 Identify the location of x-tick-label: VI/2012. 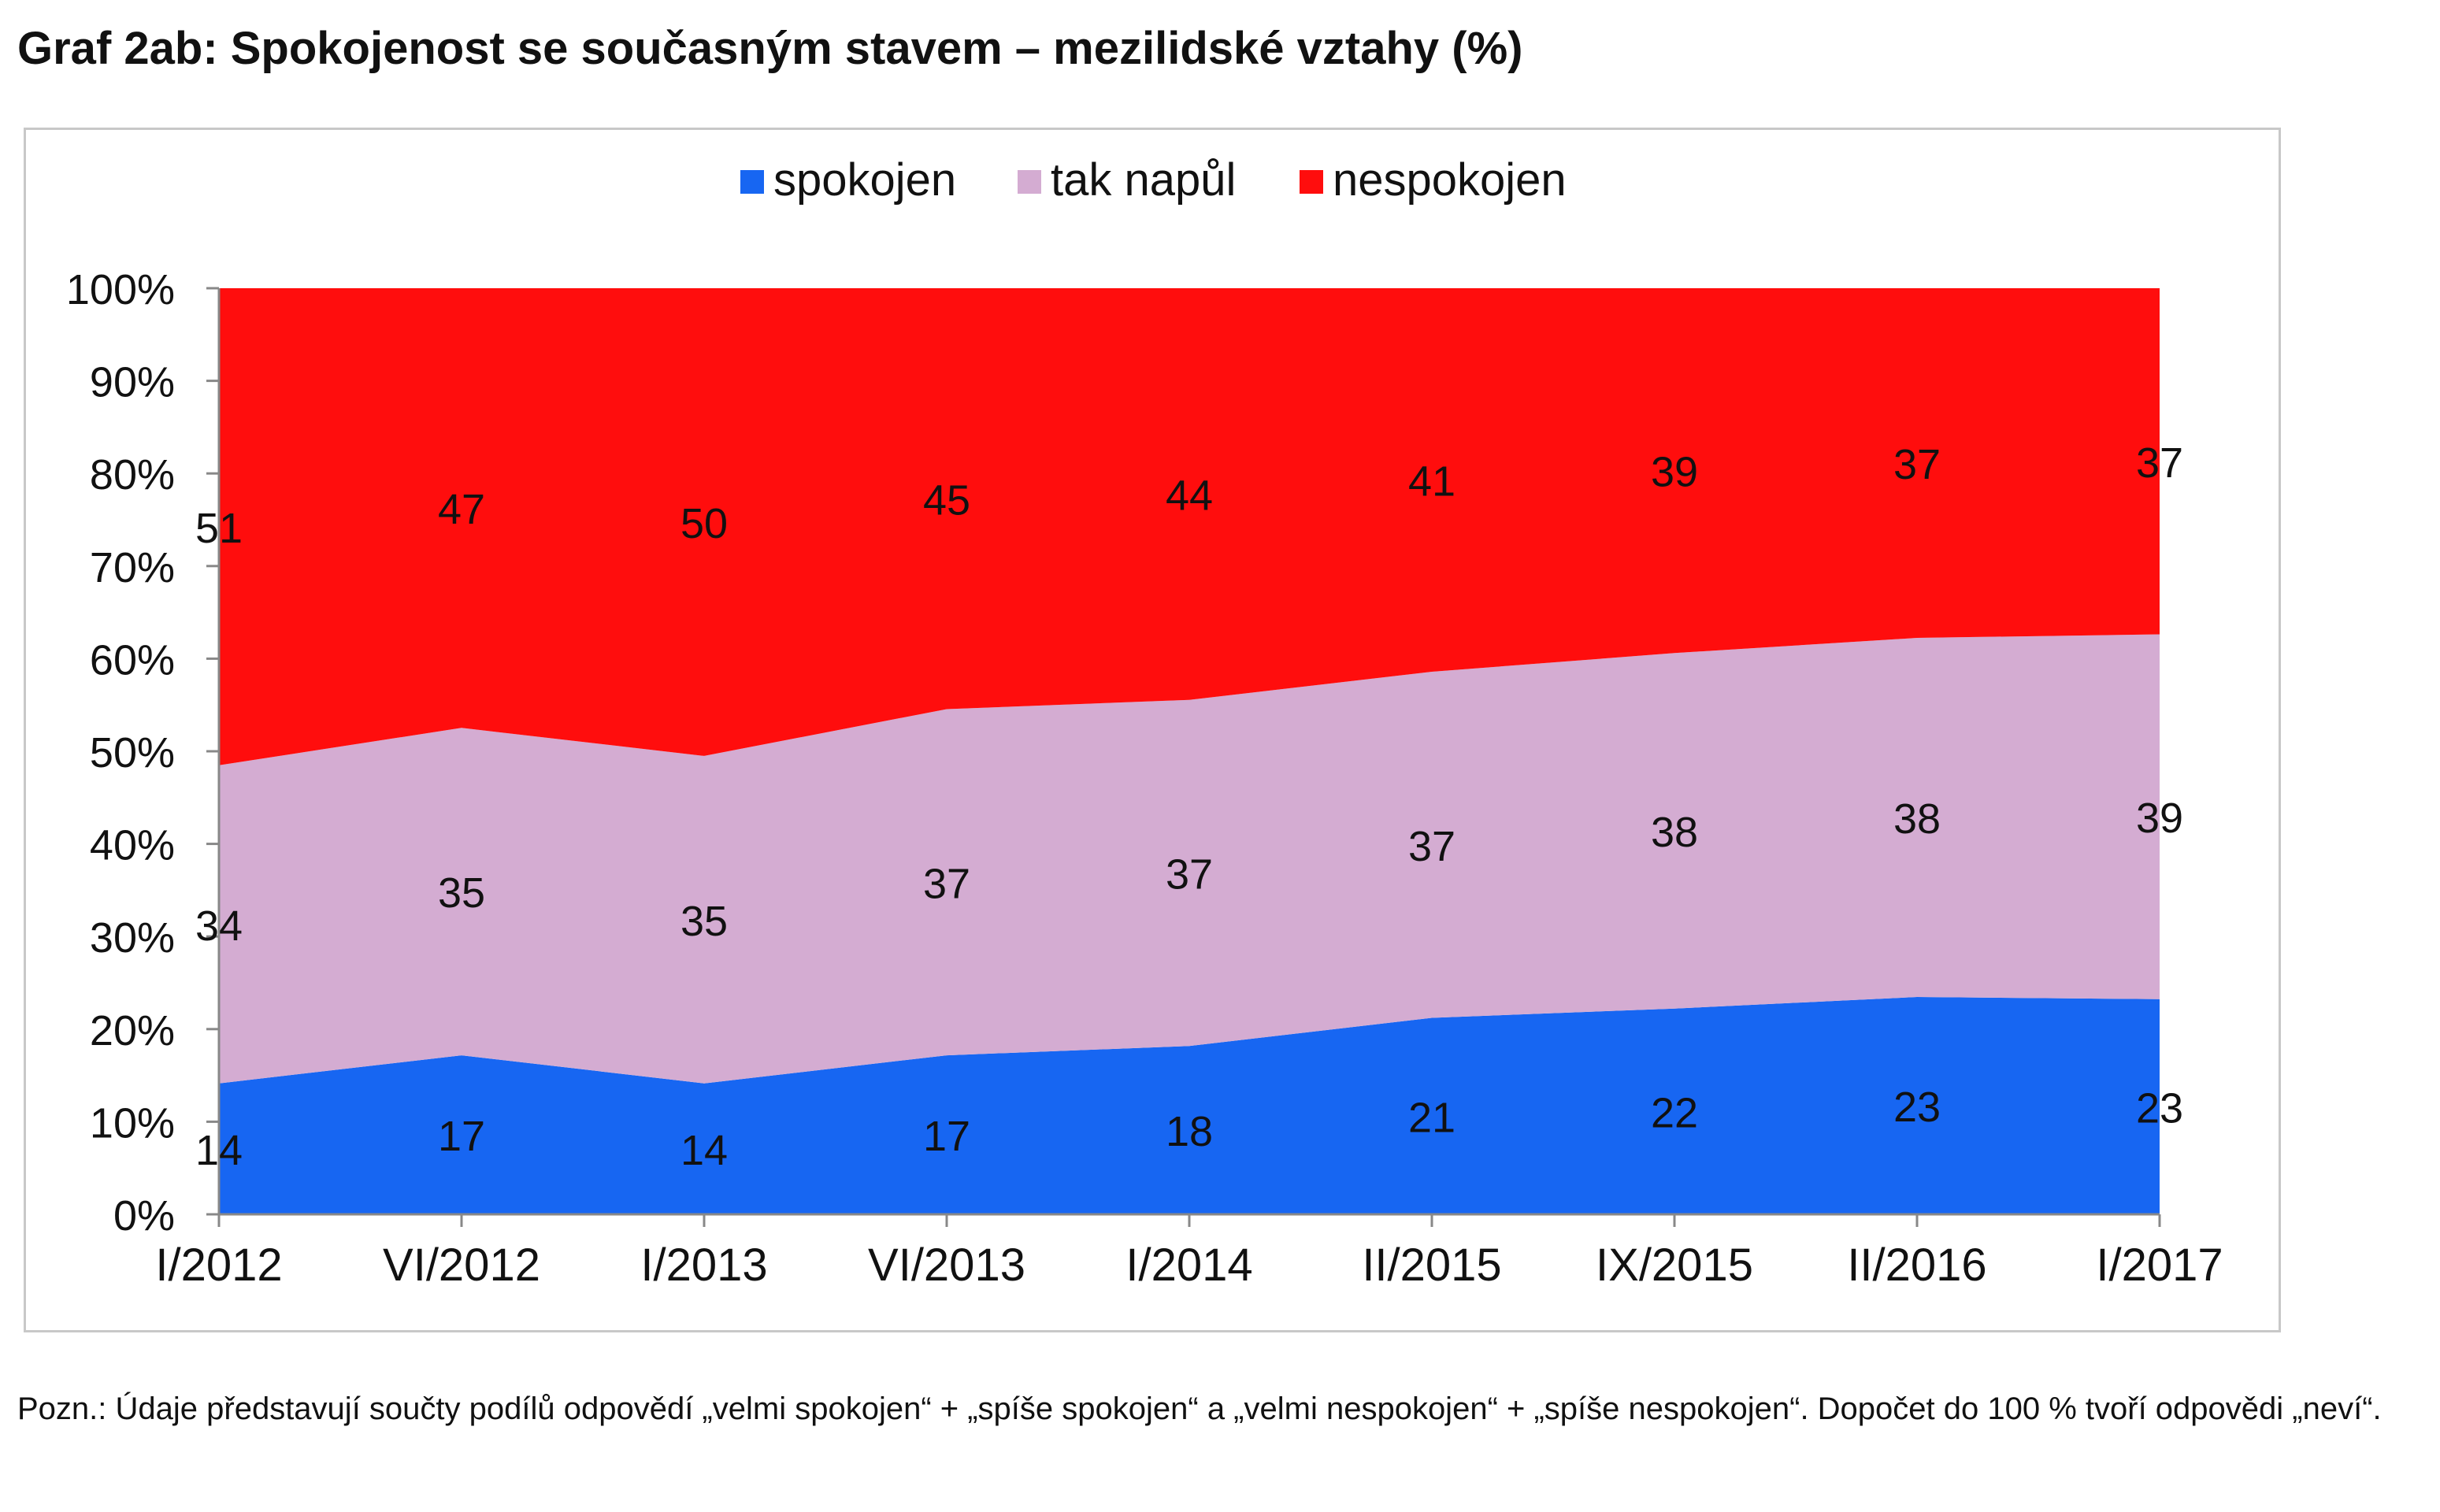
(461, 1265).